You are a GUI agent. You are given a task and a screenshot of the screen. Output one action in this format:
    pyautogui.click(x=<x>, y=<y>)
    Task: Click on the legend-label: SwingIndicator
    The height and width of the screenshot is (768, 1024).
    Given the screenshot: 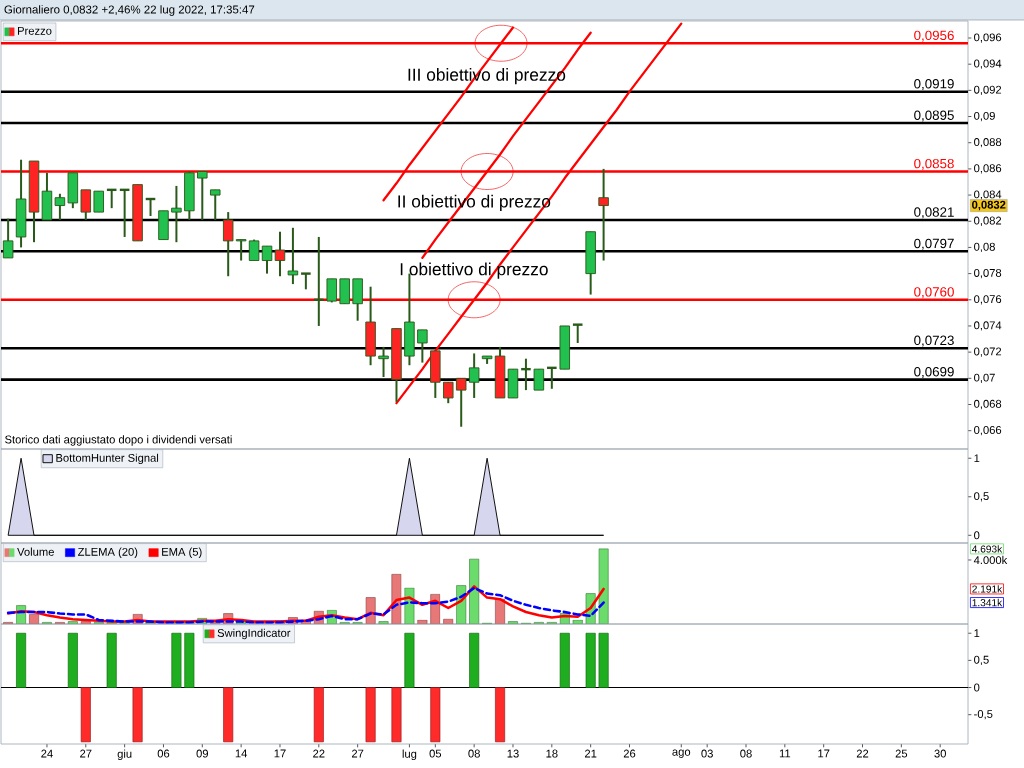 What is the action you would take?
    pyautogui.click(x=254, y=634)
    